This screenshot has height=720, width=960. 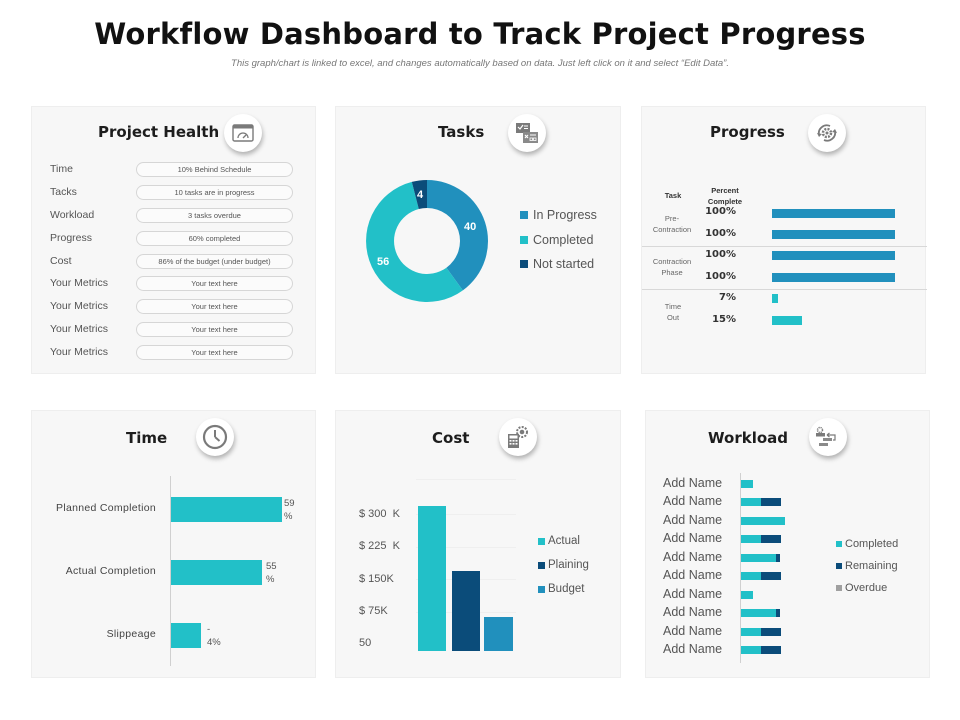 What do you see at coordinates (186, 635) in the screenshot?
I see `bar-slippeage` at bounding box center [186, 635].